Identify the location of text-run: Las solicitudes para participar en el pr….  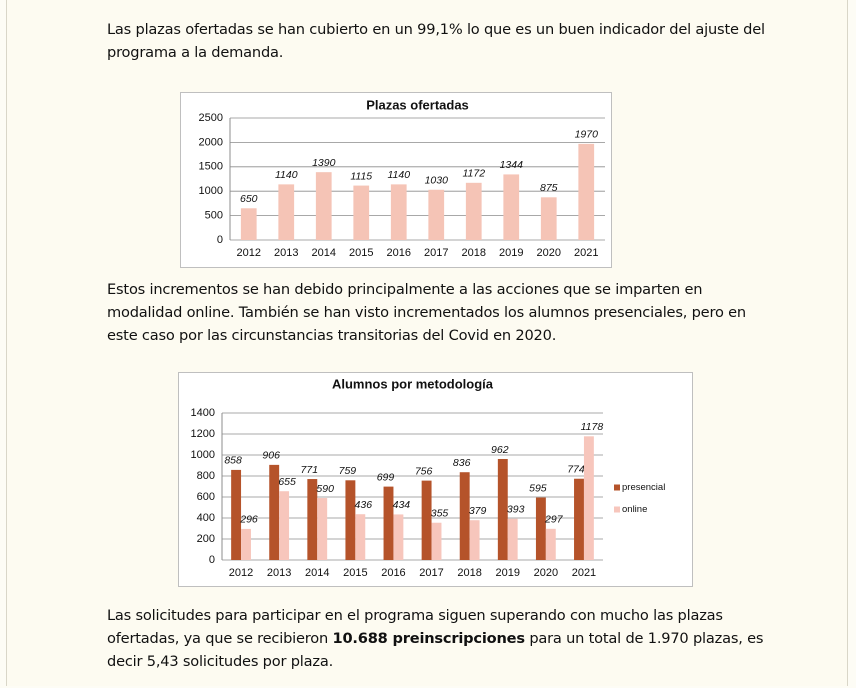
(415, 627).